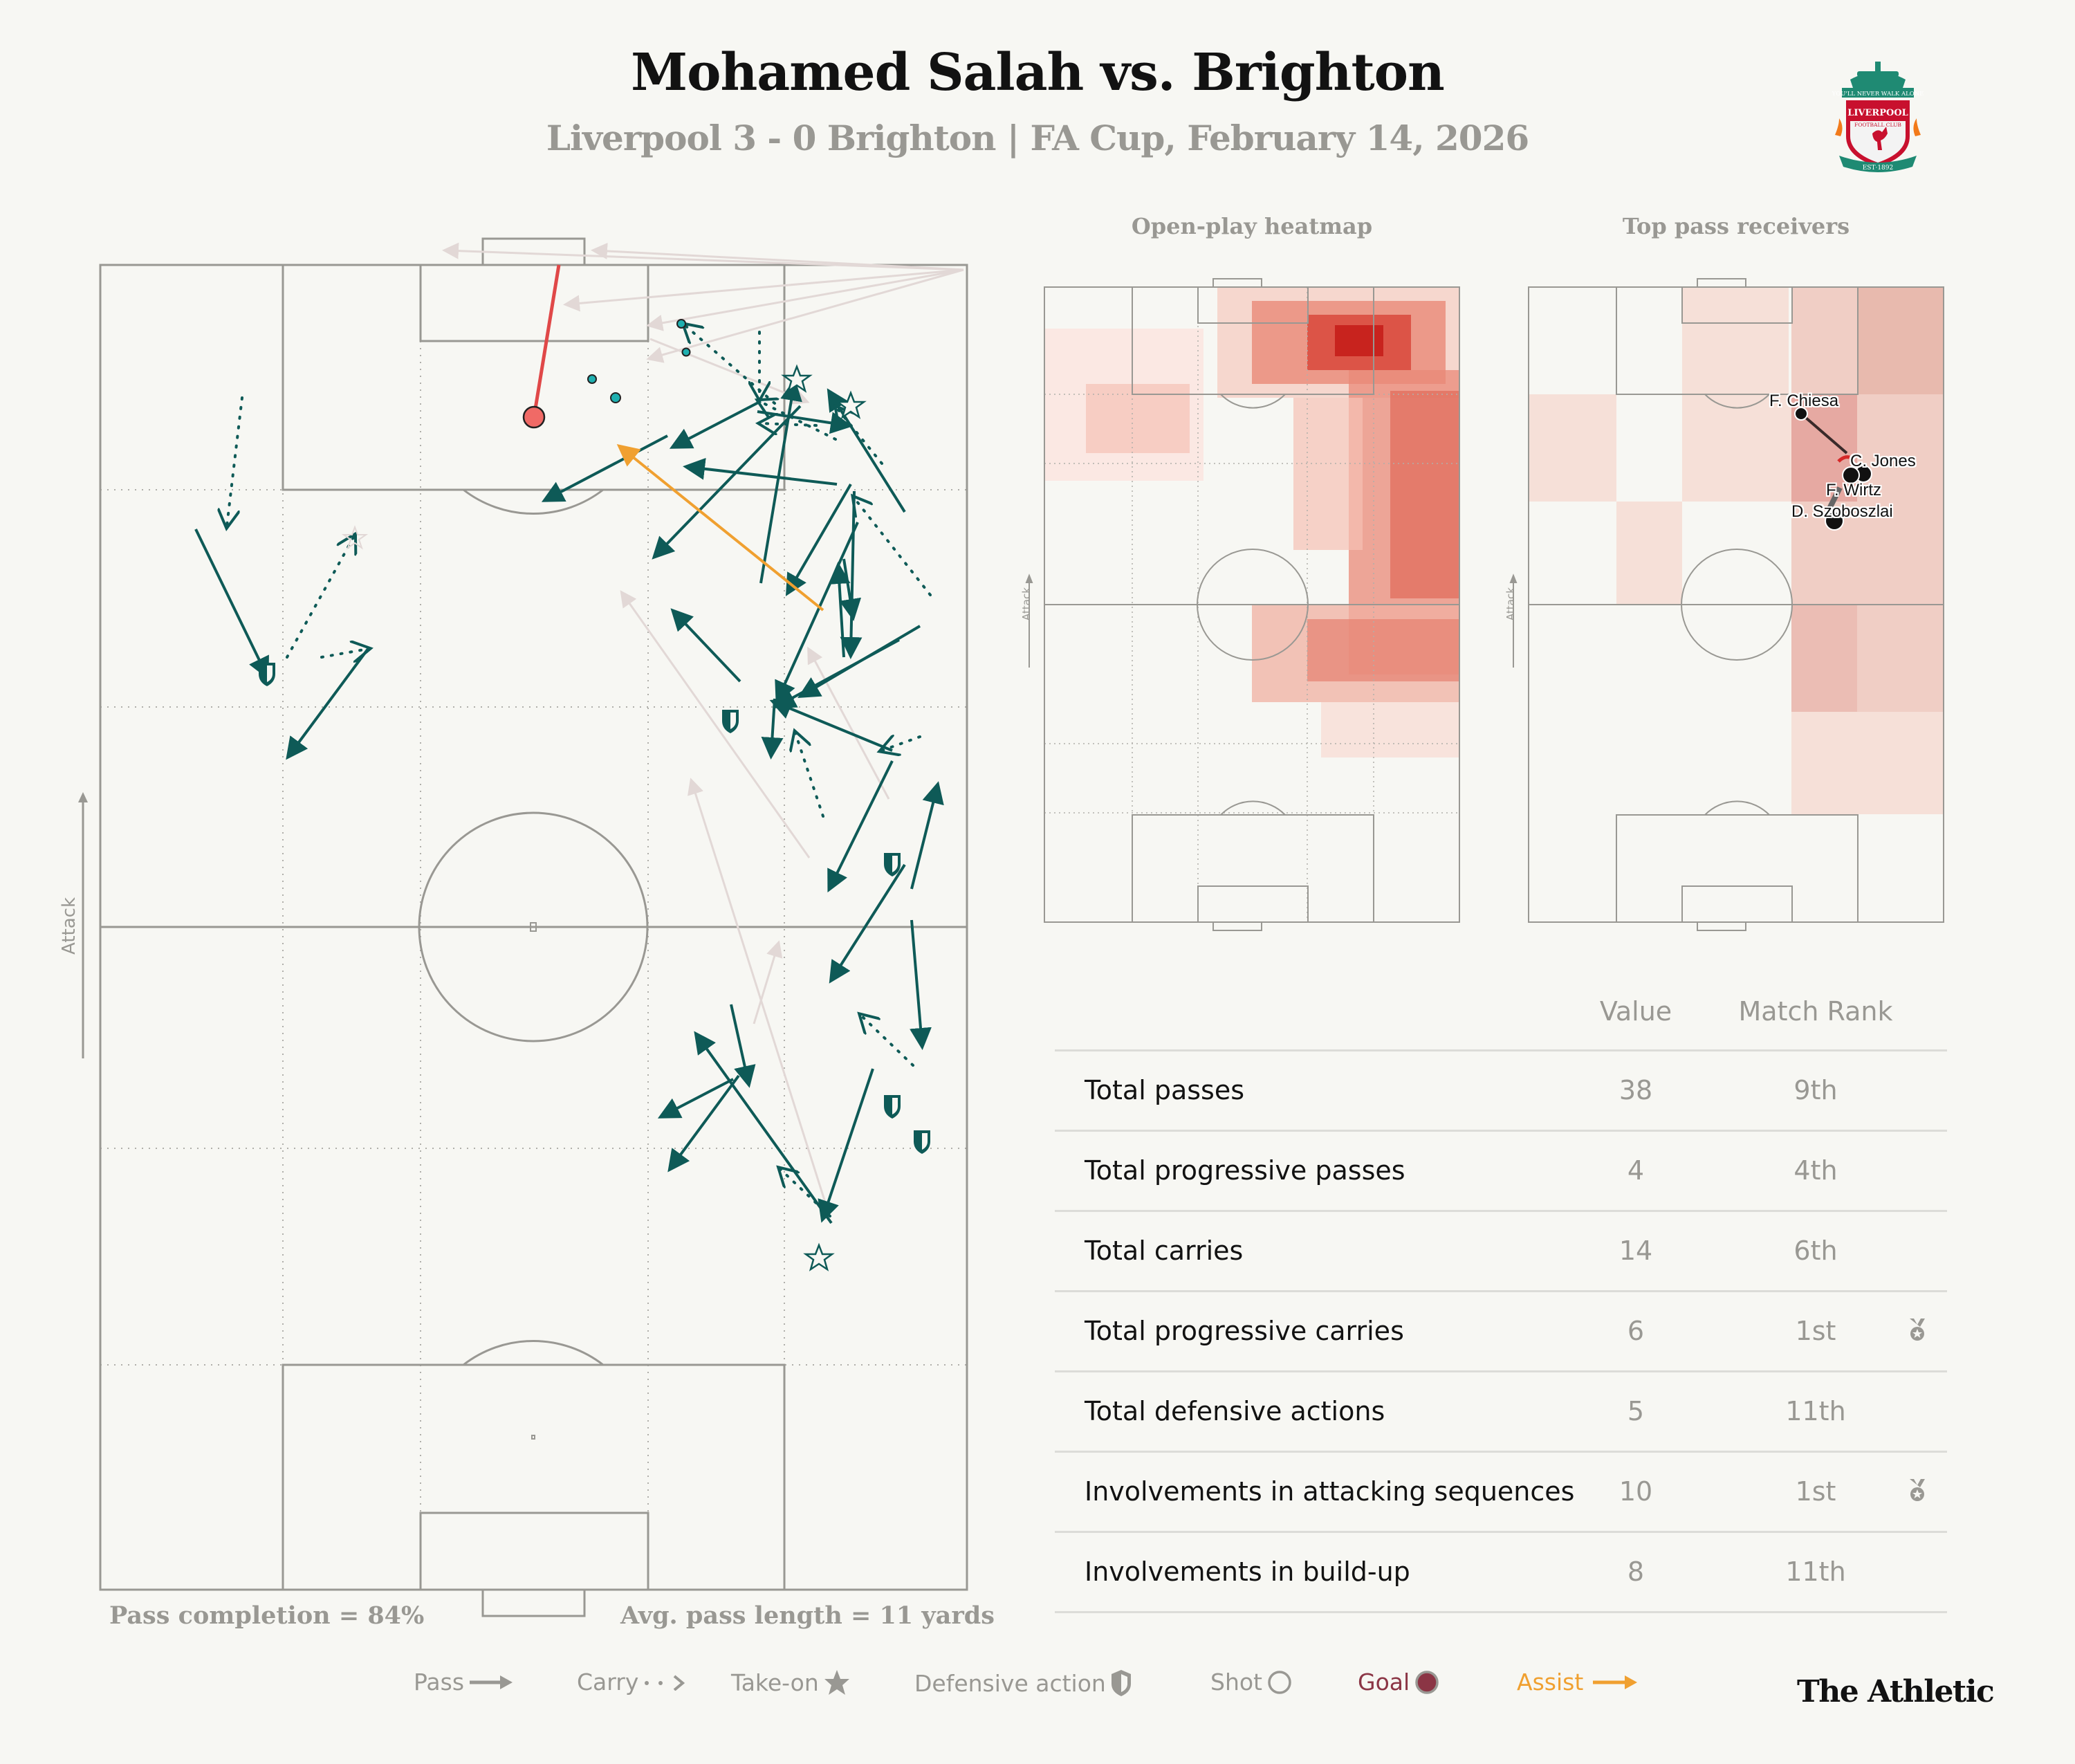 The image size is (2075, 1764). What do you see at coordinates (1501, 1250) in the screenshot?
I see `table-row: Total carries 14 6th` at bounding box center [1501, 1250].